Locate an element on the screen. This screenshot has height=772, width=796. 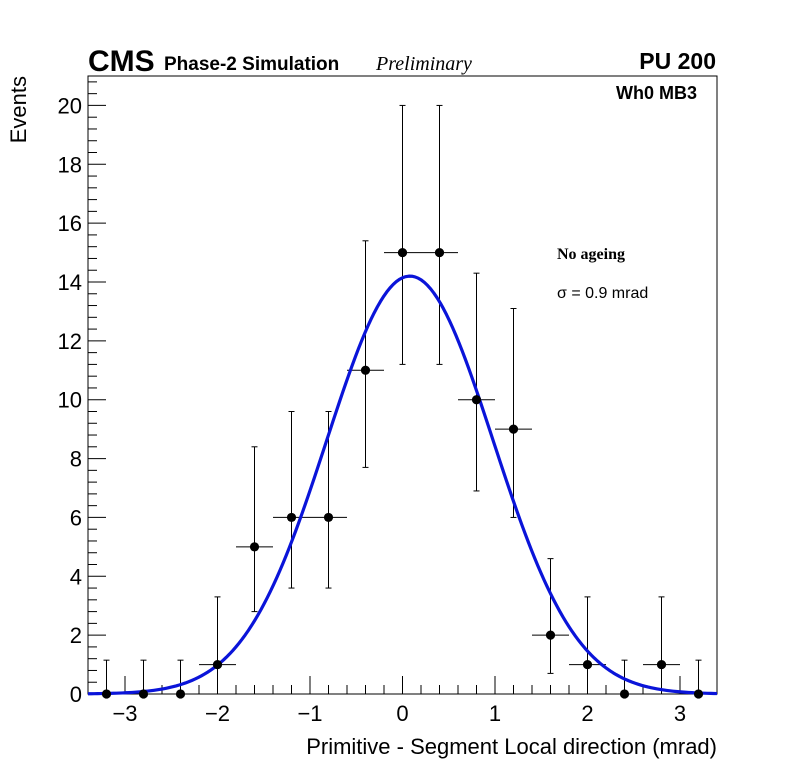
x-tick-label: 3 is located at coordinates (680, 713).